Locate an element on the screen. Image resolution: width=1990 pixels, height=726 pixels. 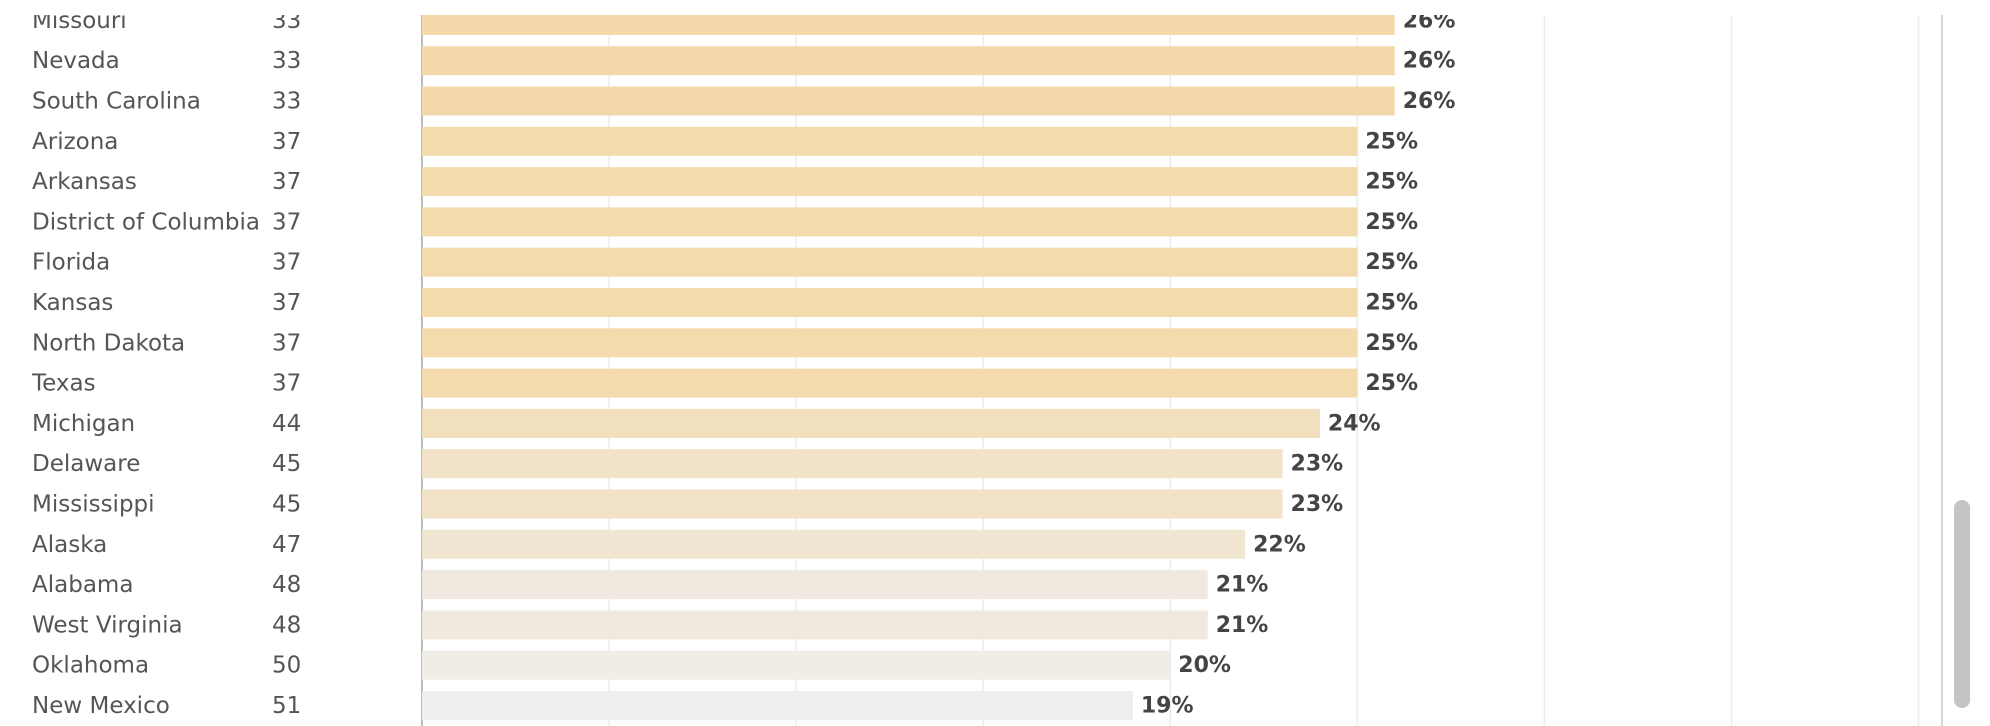
state-label: Mississippi is located at coordinates (93, 505).